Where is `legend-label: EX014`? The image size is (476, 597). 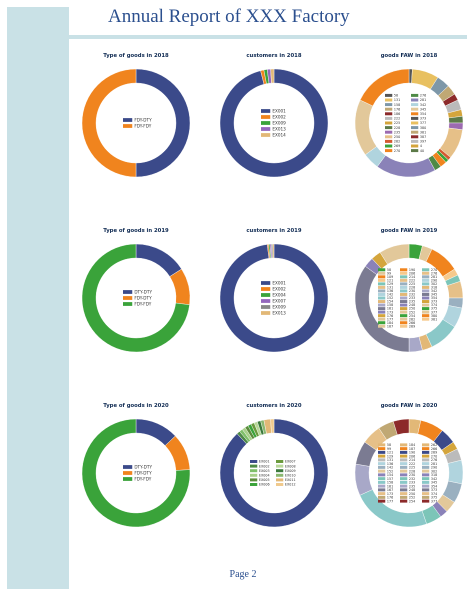
legend-label: EX014 is located at coordinates (279, 134).